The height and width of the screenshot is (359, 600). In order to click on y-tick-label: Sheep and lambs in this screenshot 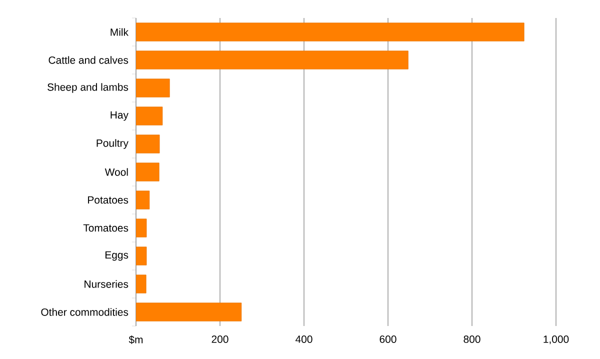, I will do `click(88, 88)`.